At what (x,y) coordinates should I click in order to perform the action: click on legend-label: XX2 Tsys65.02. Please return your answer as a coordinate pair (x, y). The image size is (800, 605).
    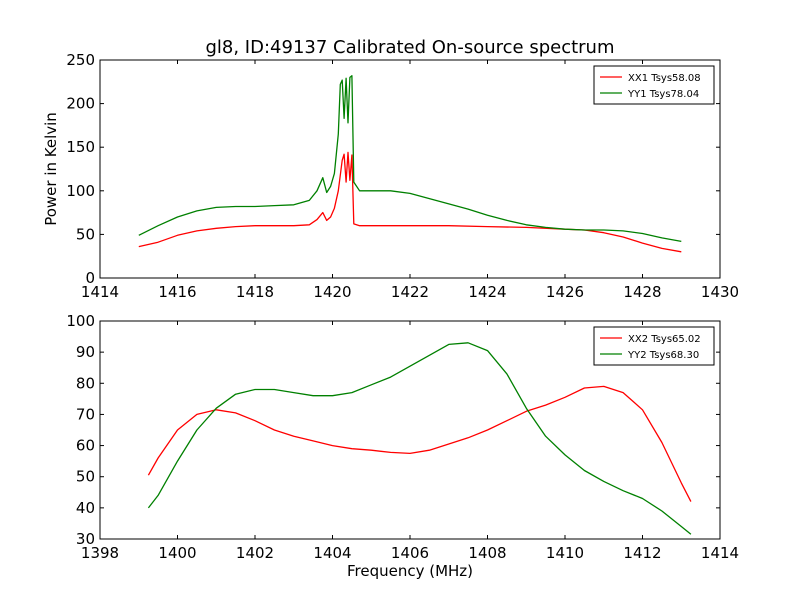
    Looking at the image, I should click on (664, 339).